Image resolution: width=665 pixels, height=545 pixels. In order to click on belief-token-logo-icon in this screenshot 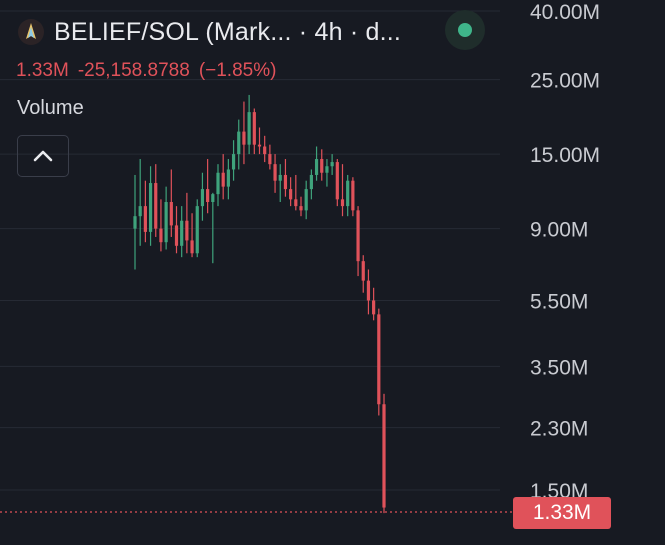, I will do `click(31, 32)`.